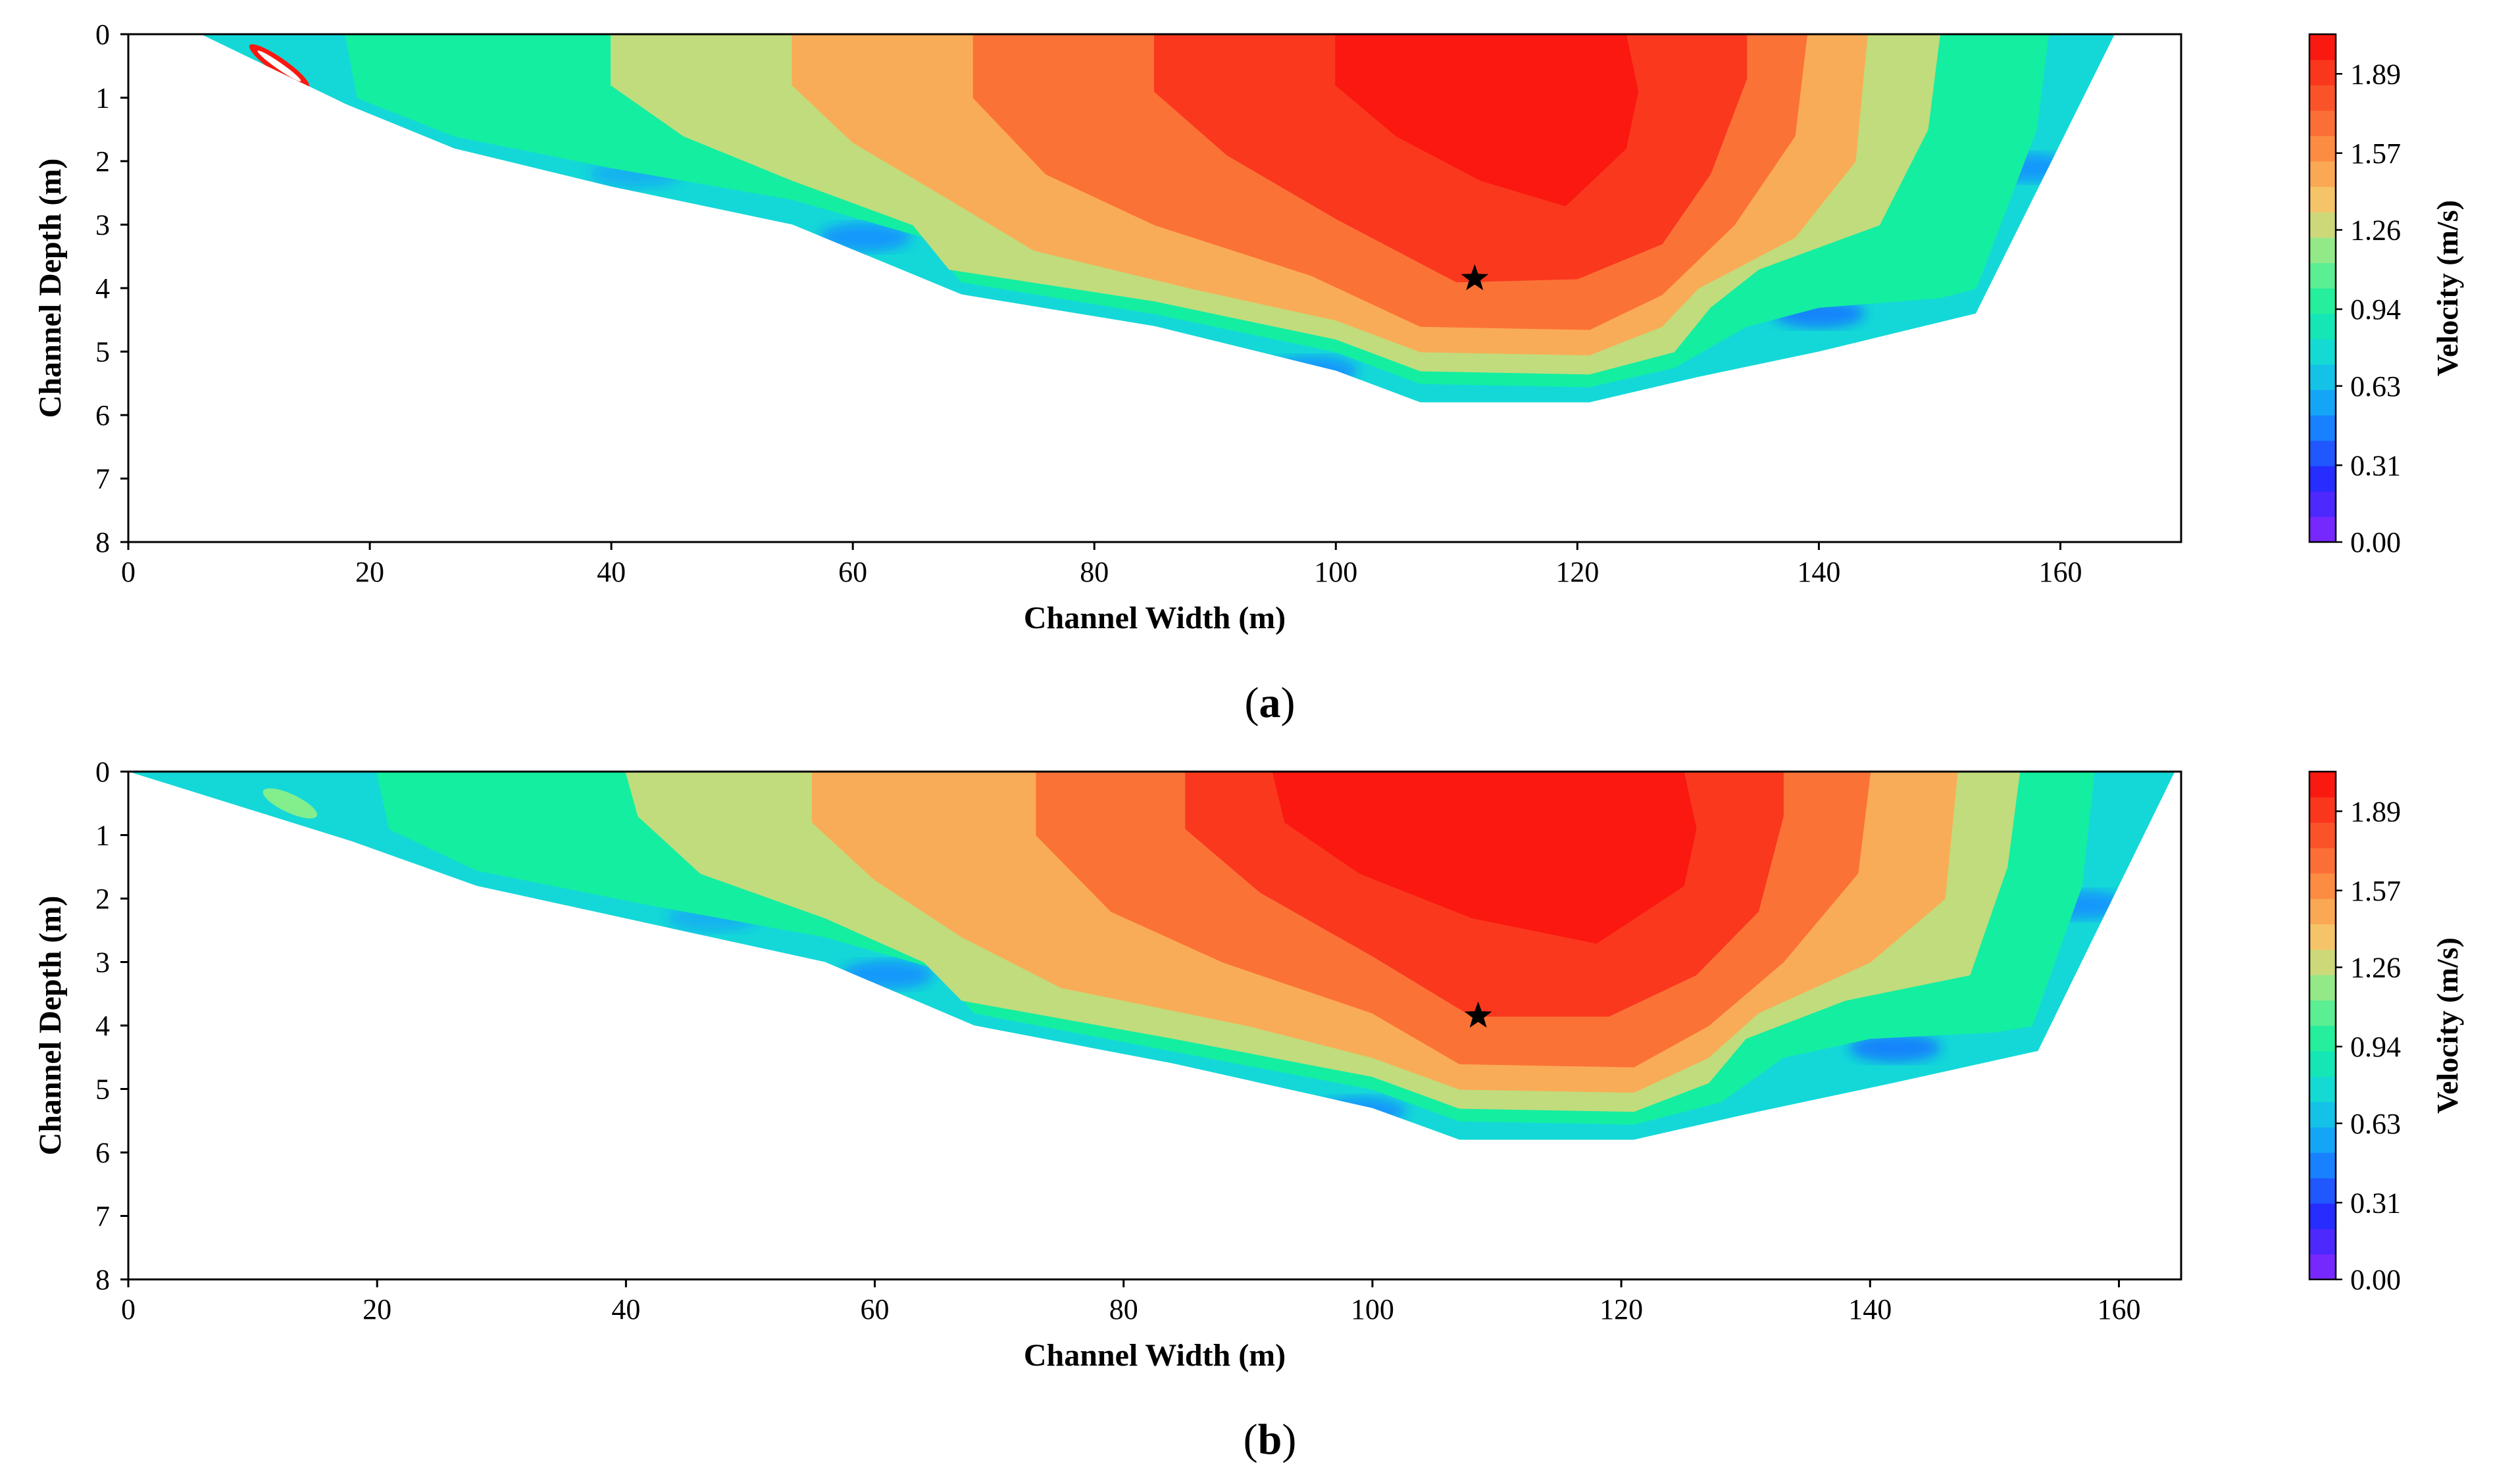 The height and width of the screenshot is (1484, 2518). What do you see at coordinates (1270, 703) in the screenshot?
I see `panel-a-label: (a)` at bounding box center [1270, 703].